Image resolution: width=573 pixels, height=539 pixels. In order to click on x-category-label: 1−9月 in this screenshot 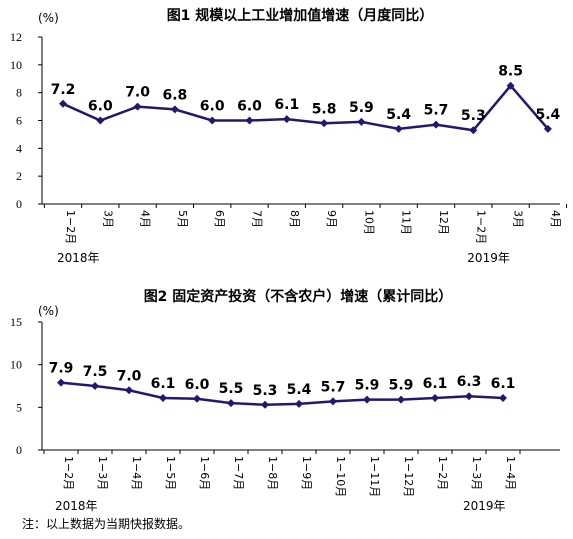, I will do `click(306, 473)`.